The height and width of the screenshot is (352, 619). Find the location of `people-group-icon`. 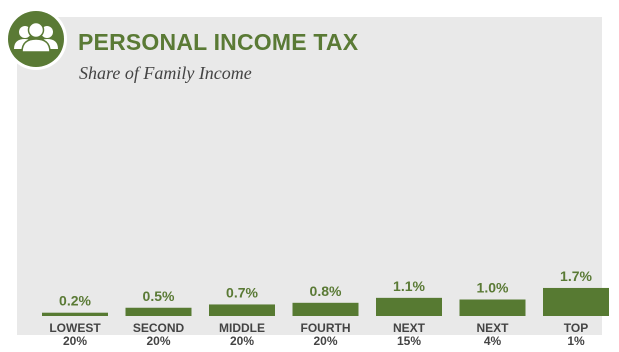

people-group-icon is located at coordinates (36, 37).